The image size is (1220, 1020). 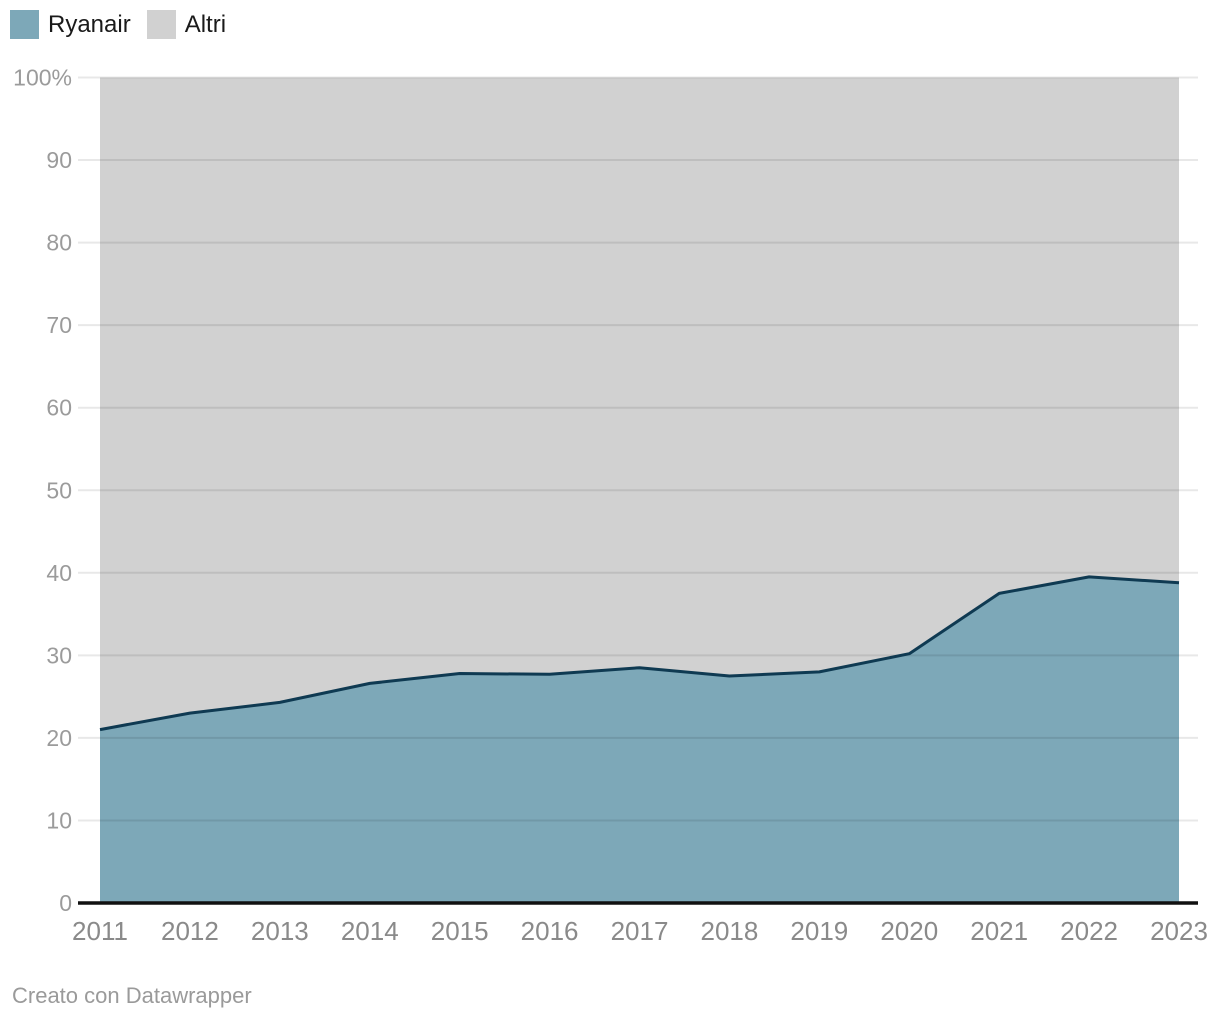 I want to click on y-tick-label: 40, so click(x=59, y=573).